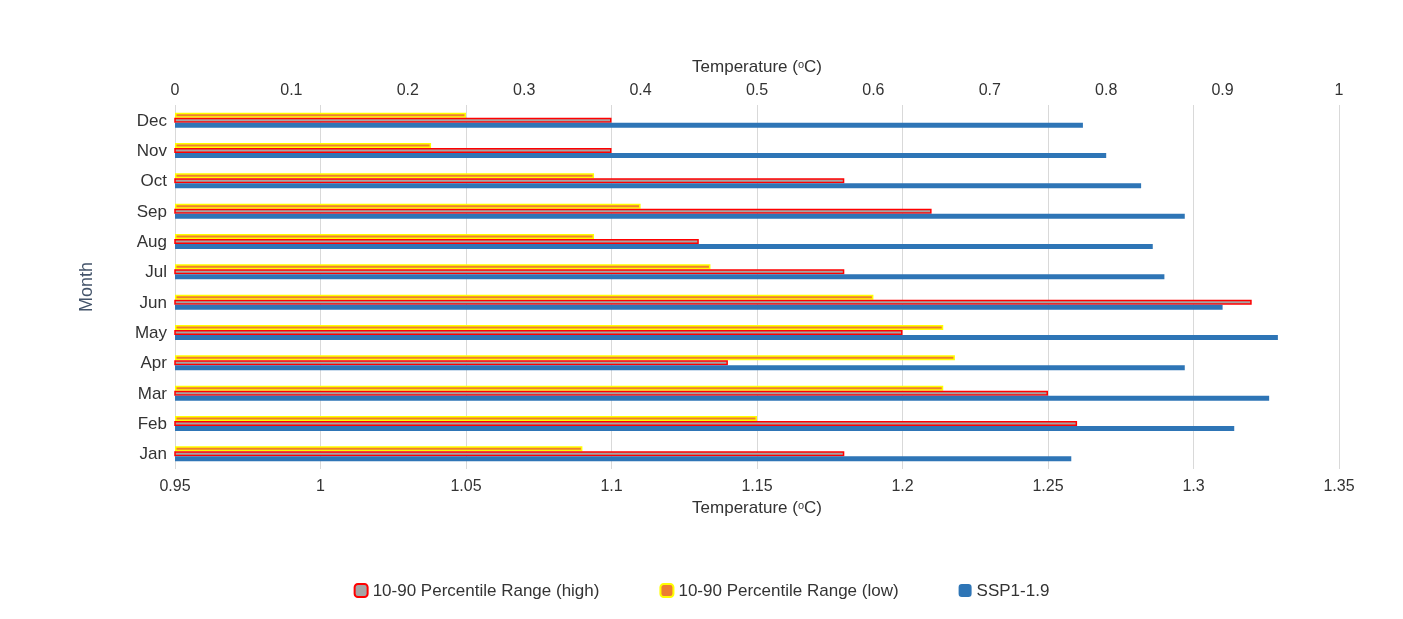 The width and height of the screenshot is (1403, 619). What do you see at coordinates (175, 89) in the screenshot?
I see `x2-tick-label: 0` at bounding box center [175, 89].